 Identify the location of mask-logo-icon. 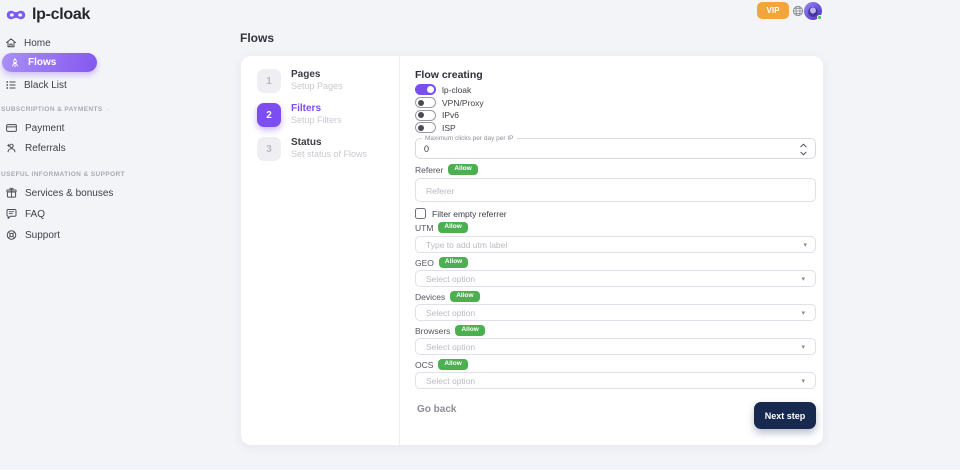
(16, 15).